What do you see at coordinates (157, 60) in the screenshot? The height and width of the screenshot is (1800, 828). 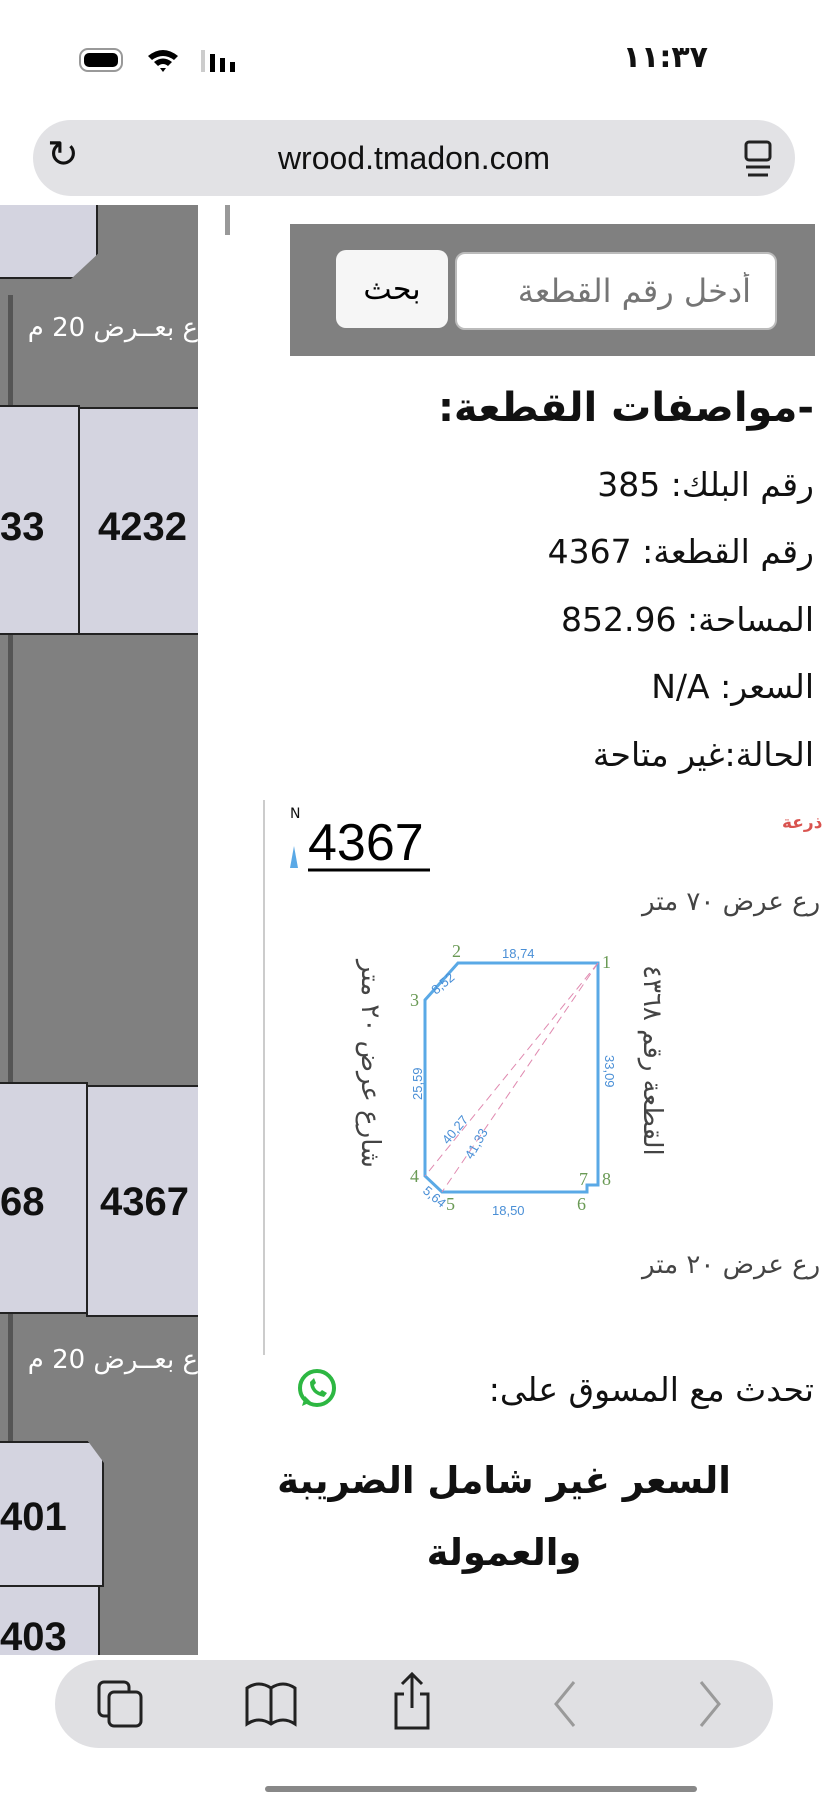 I see `status-icons` at bounding box center [157, 60].